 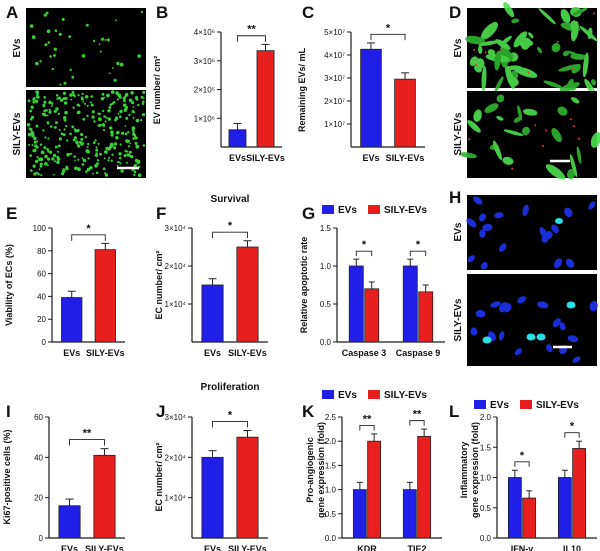 I want to click on y-axis-label-line: Pro-angiogenic, so click(x=310, y=470).